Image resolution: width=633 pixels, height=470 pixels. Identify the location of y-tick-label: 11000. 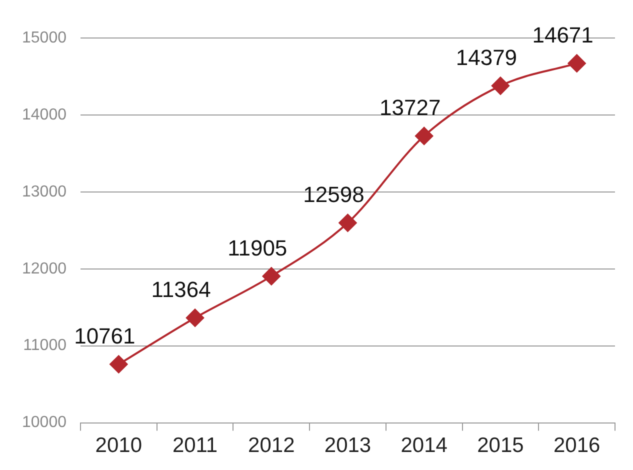
(45, 345).